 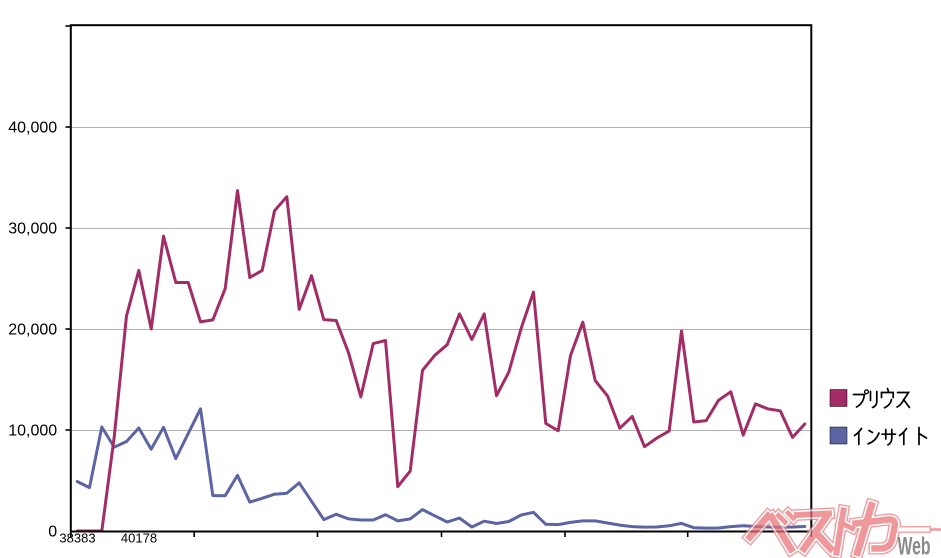 What do you see at coordinates (52, 532) in the screenshot?
I see `svg-text: 0` at bounding box center [52, 532].